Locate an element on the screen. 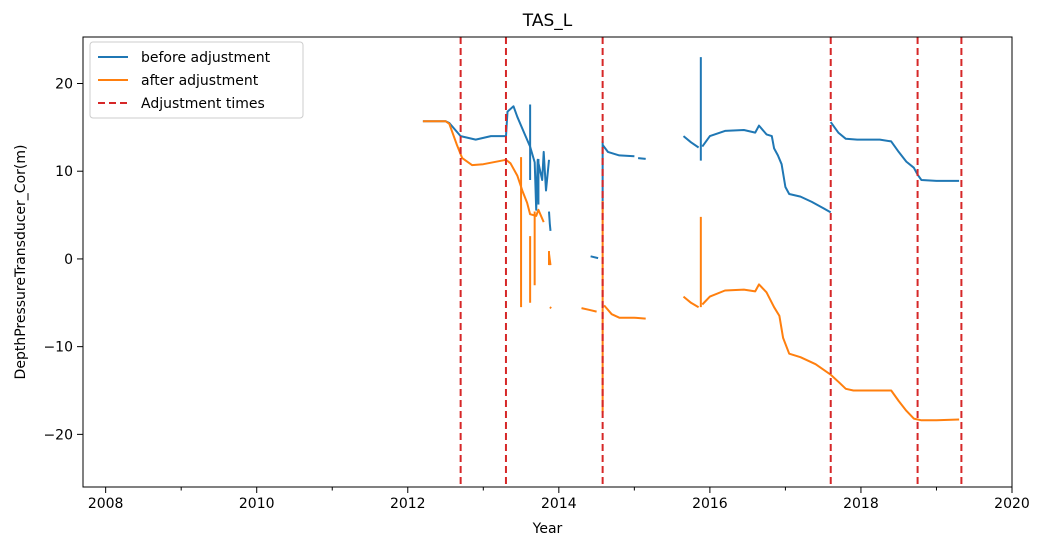 The image size is (1043, 549). y-tick-label: −10 is located at coordinates (58, 348).